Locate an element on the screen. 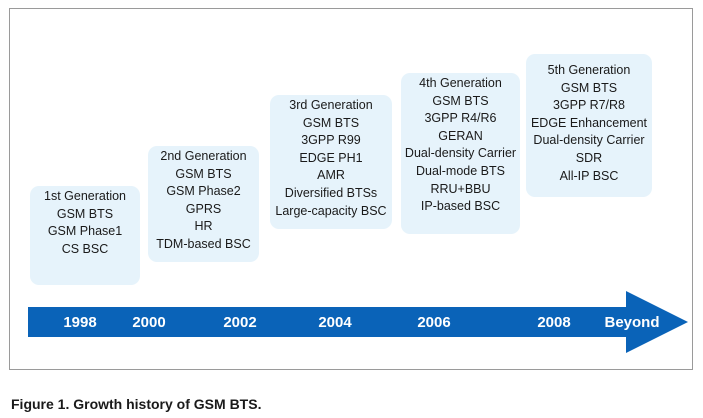 This screenshot has height=418, width=703. generation-item: RRU+BBU is located at coordinates (460, 188).